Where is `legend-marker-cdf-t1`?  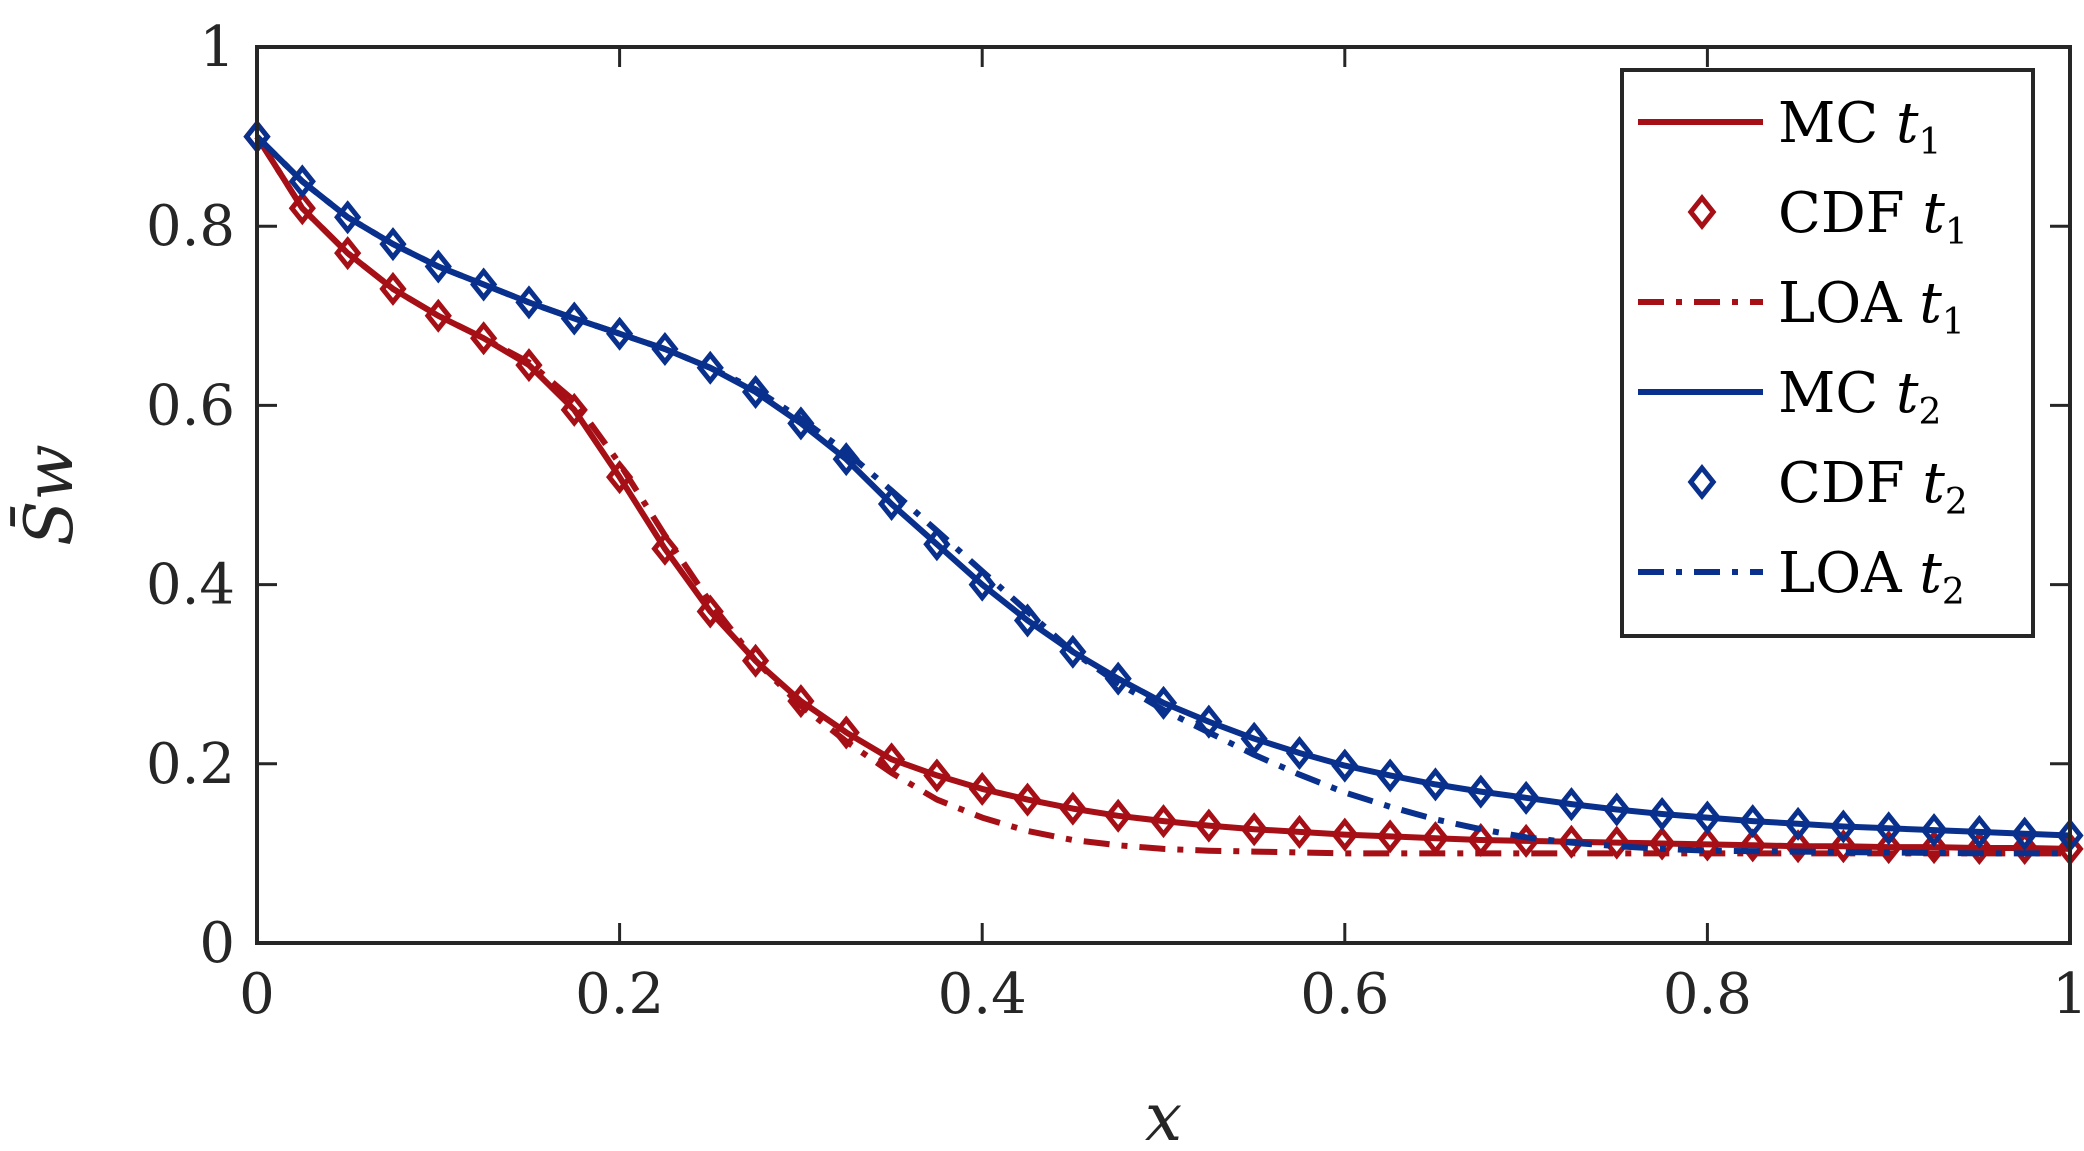 legend-marker-cdf-t1 is located at coordinates (1702, 212).